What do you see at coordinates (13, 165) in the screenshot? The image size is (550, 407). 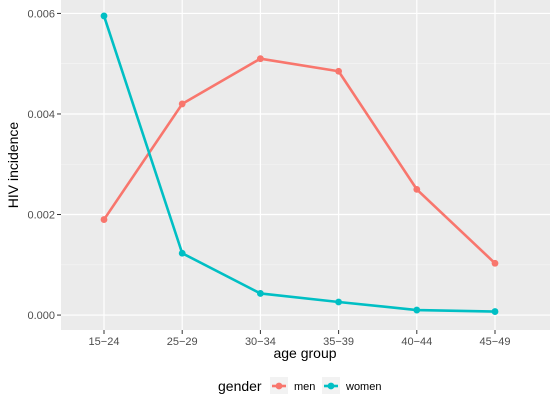 I see `y-axis-title: HIV incidence` at bounding box center [13, 165].